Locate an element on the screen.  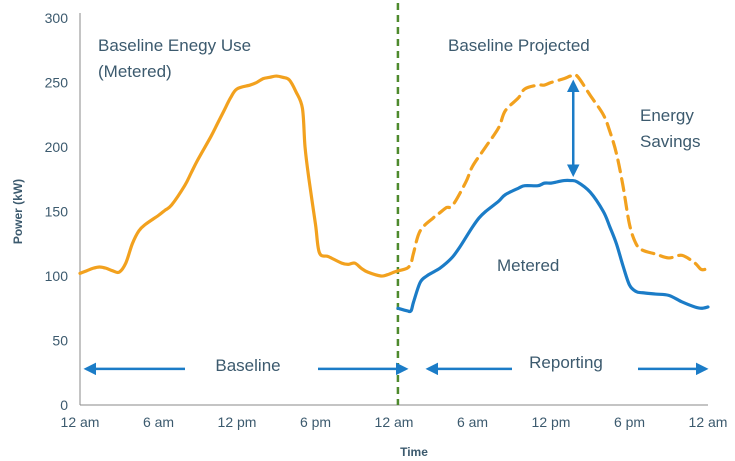
y-tick-label: 250 is located at coordinates (57, 83).